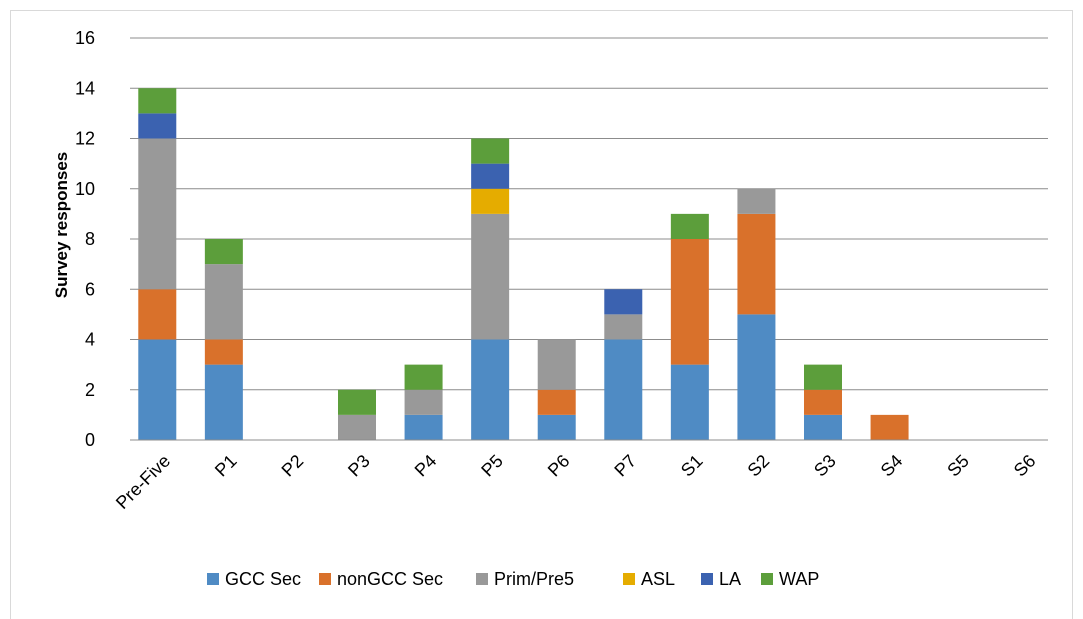 This screenshot has height=619, width=1083. What do you see at coordinates (90, 440) in the screenshot?
I see `y-tick-label: 0` at bounding box center [90, 440].